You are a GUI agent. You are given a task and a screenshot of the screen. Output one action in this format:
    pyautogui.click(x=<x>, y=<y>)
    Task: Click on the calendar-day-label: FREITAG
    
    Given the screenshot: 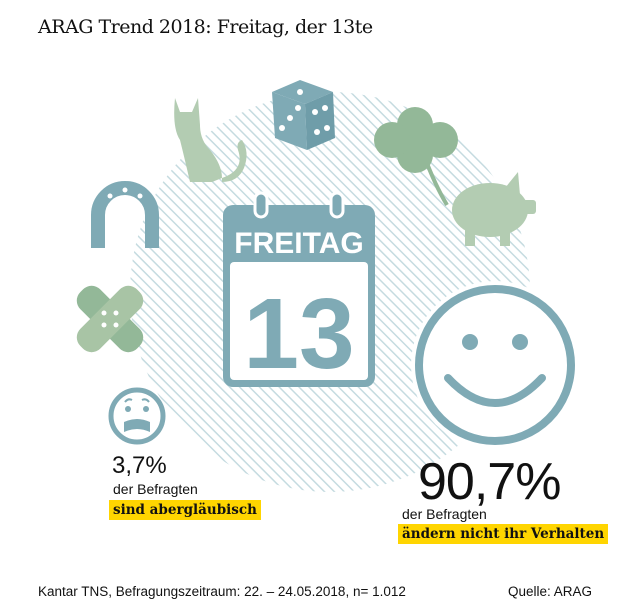 What is the action you would take?
    pyautogui.click(x=298, y=243)
    